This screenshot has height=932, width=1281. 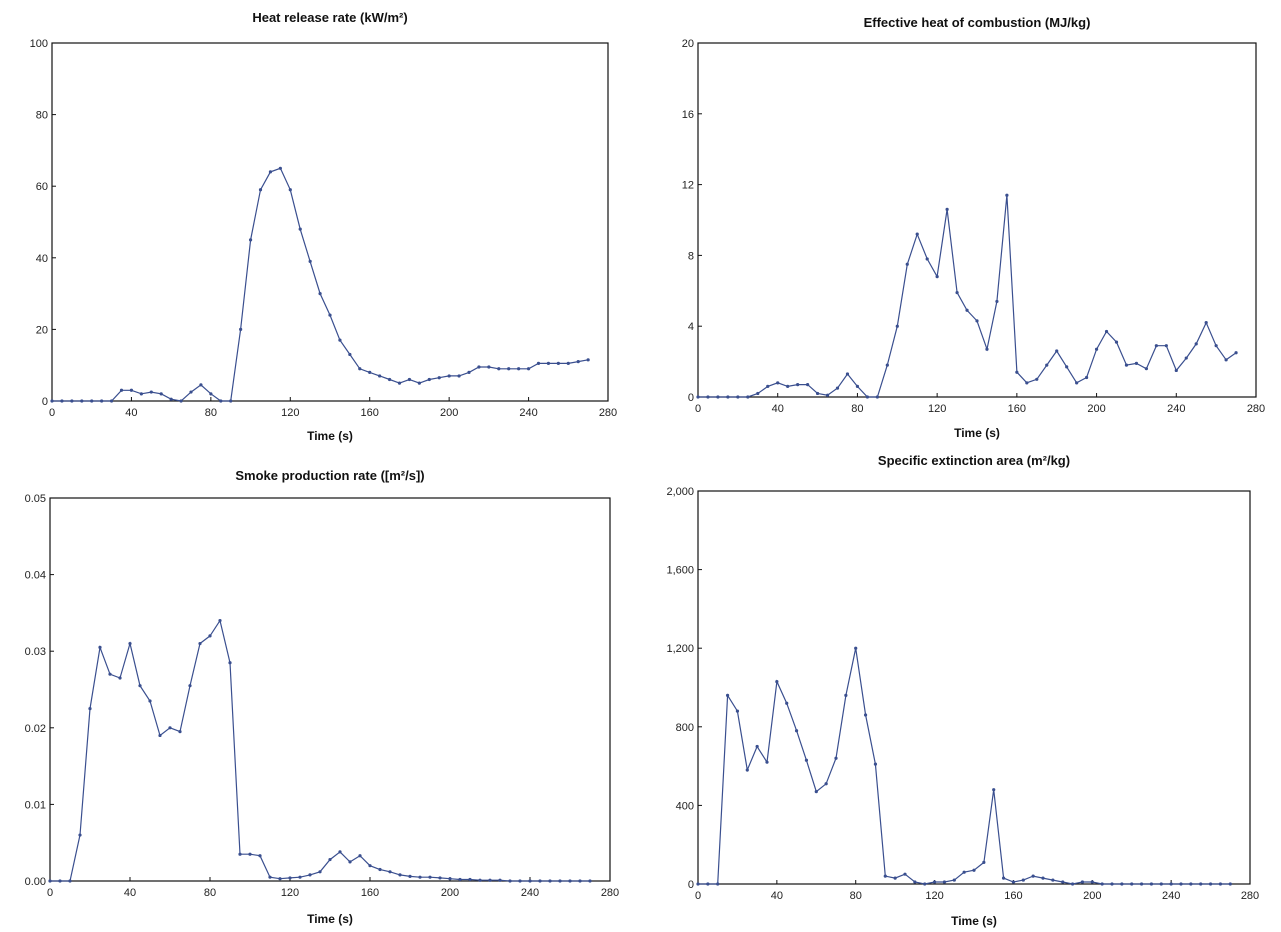 I want to click on x-tick-label: 40, so click(x=130, y=893).